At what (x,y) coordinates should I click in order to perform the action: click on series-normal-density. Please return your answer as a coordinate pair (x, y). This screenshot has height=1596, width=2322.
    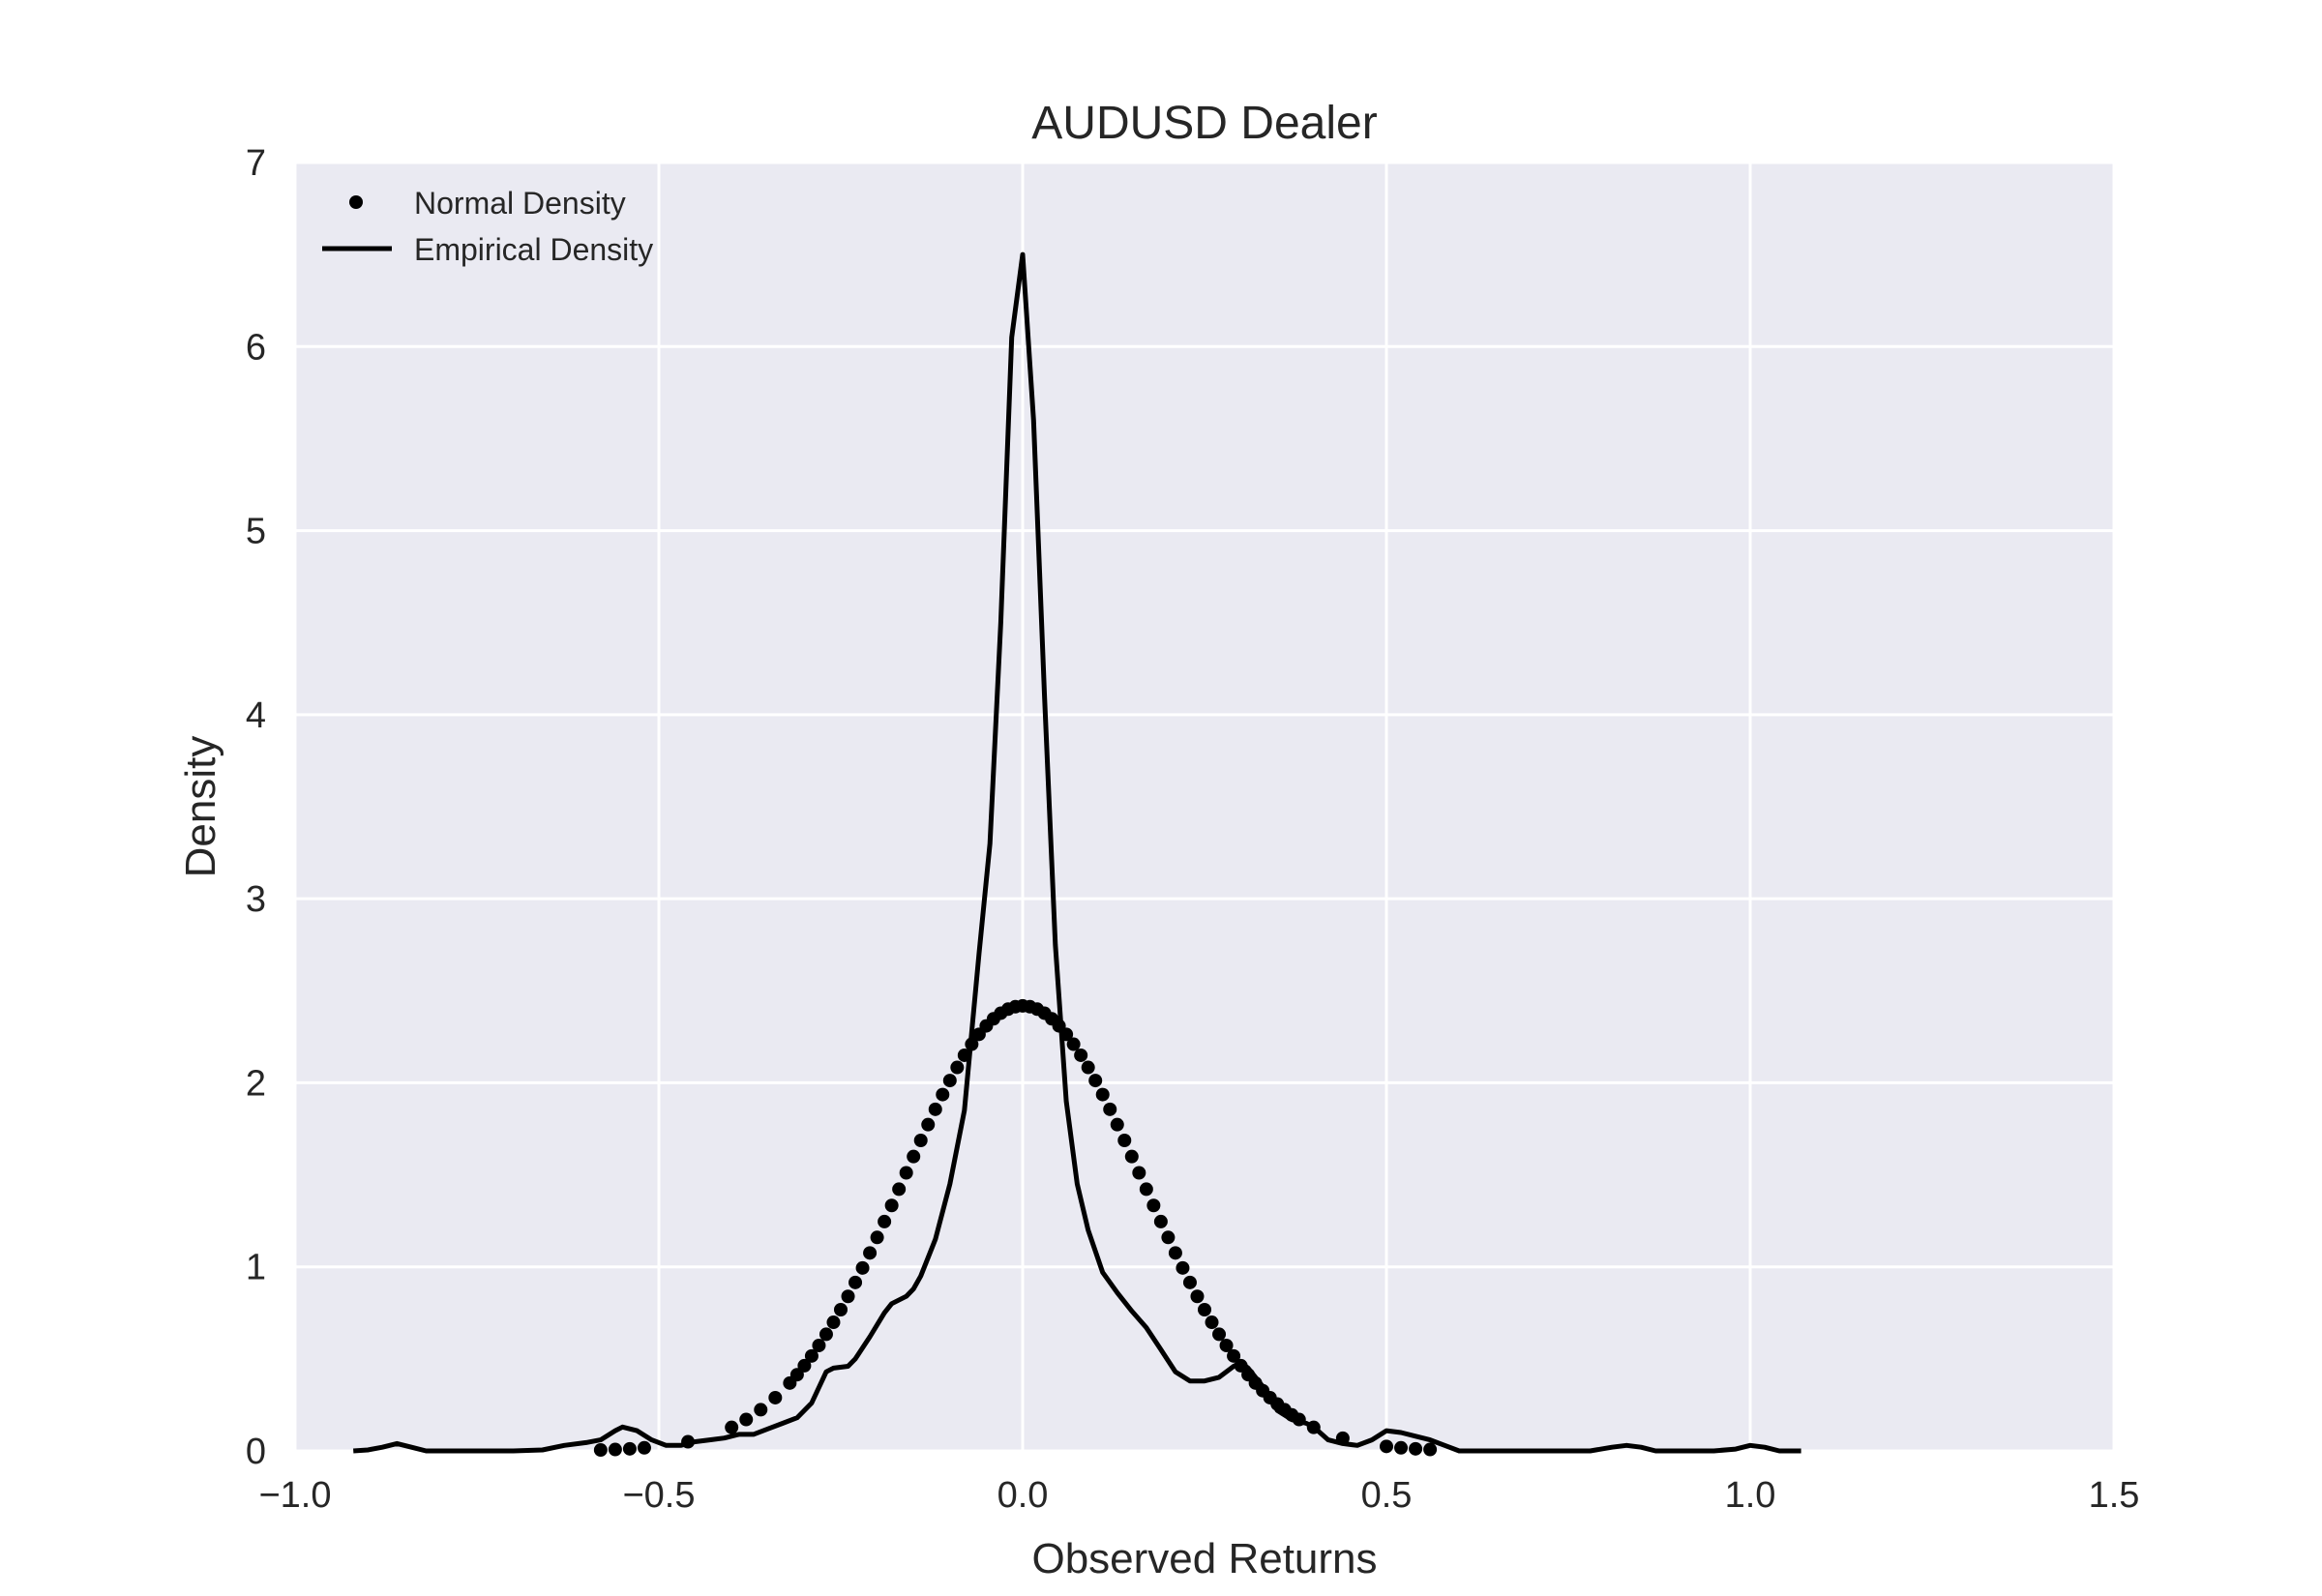
    Looking at the image, I should click on (1015, 1228).